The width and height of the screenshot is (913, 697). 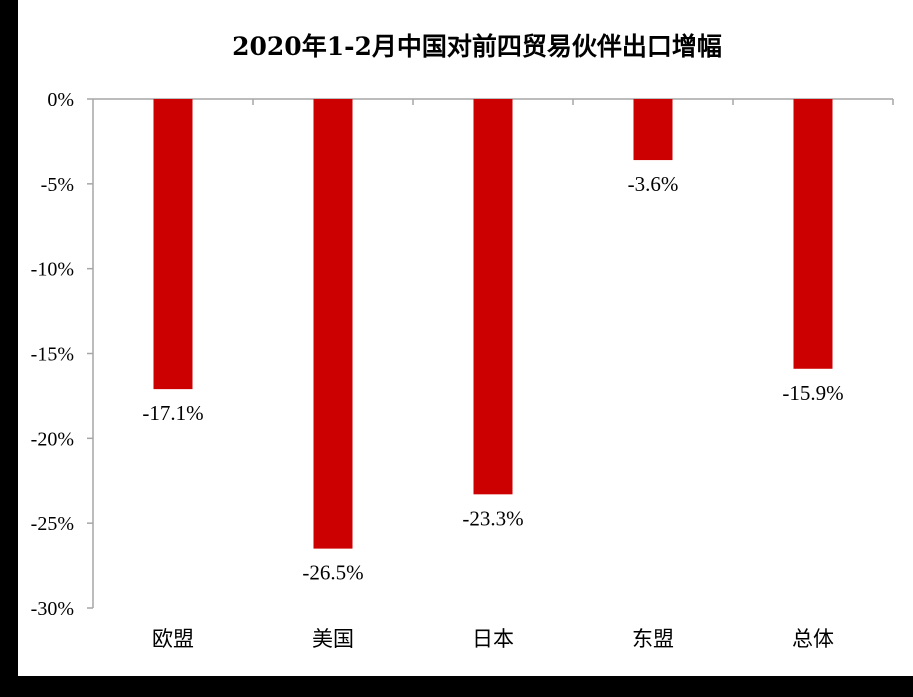 I want to click on y-tick-label: -5%, so click(x=57, y=185).